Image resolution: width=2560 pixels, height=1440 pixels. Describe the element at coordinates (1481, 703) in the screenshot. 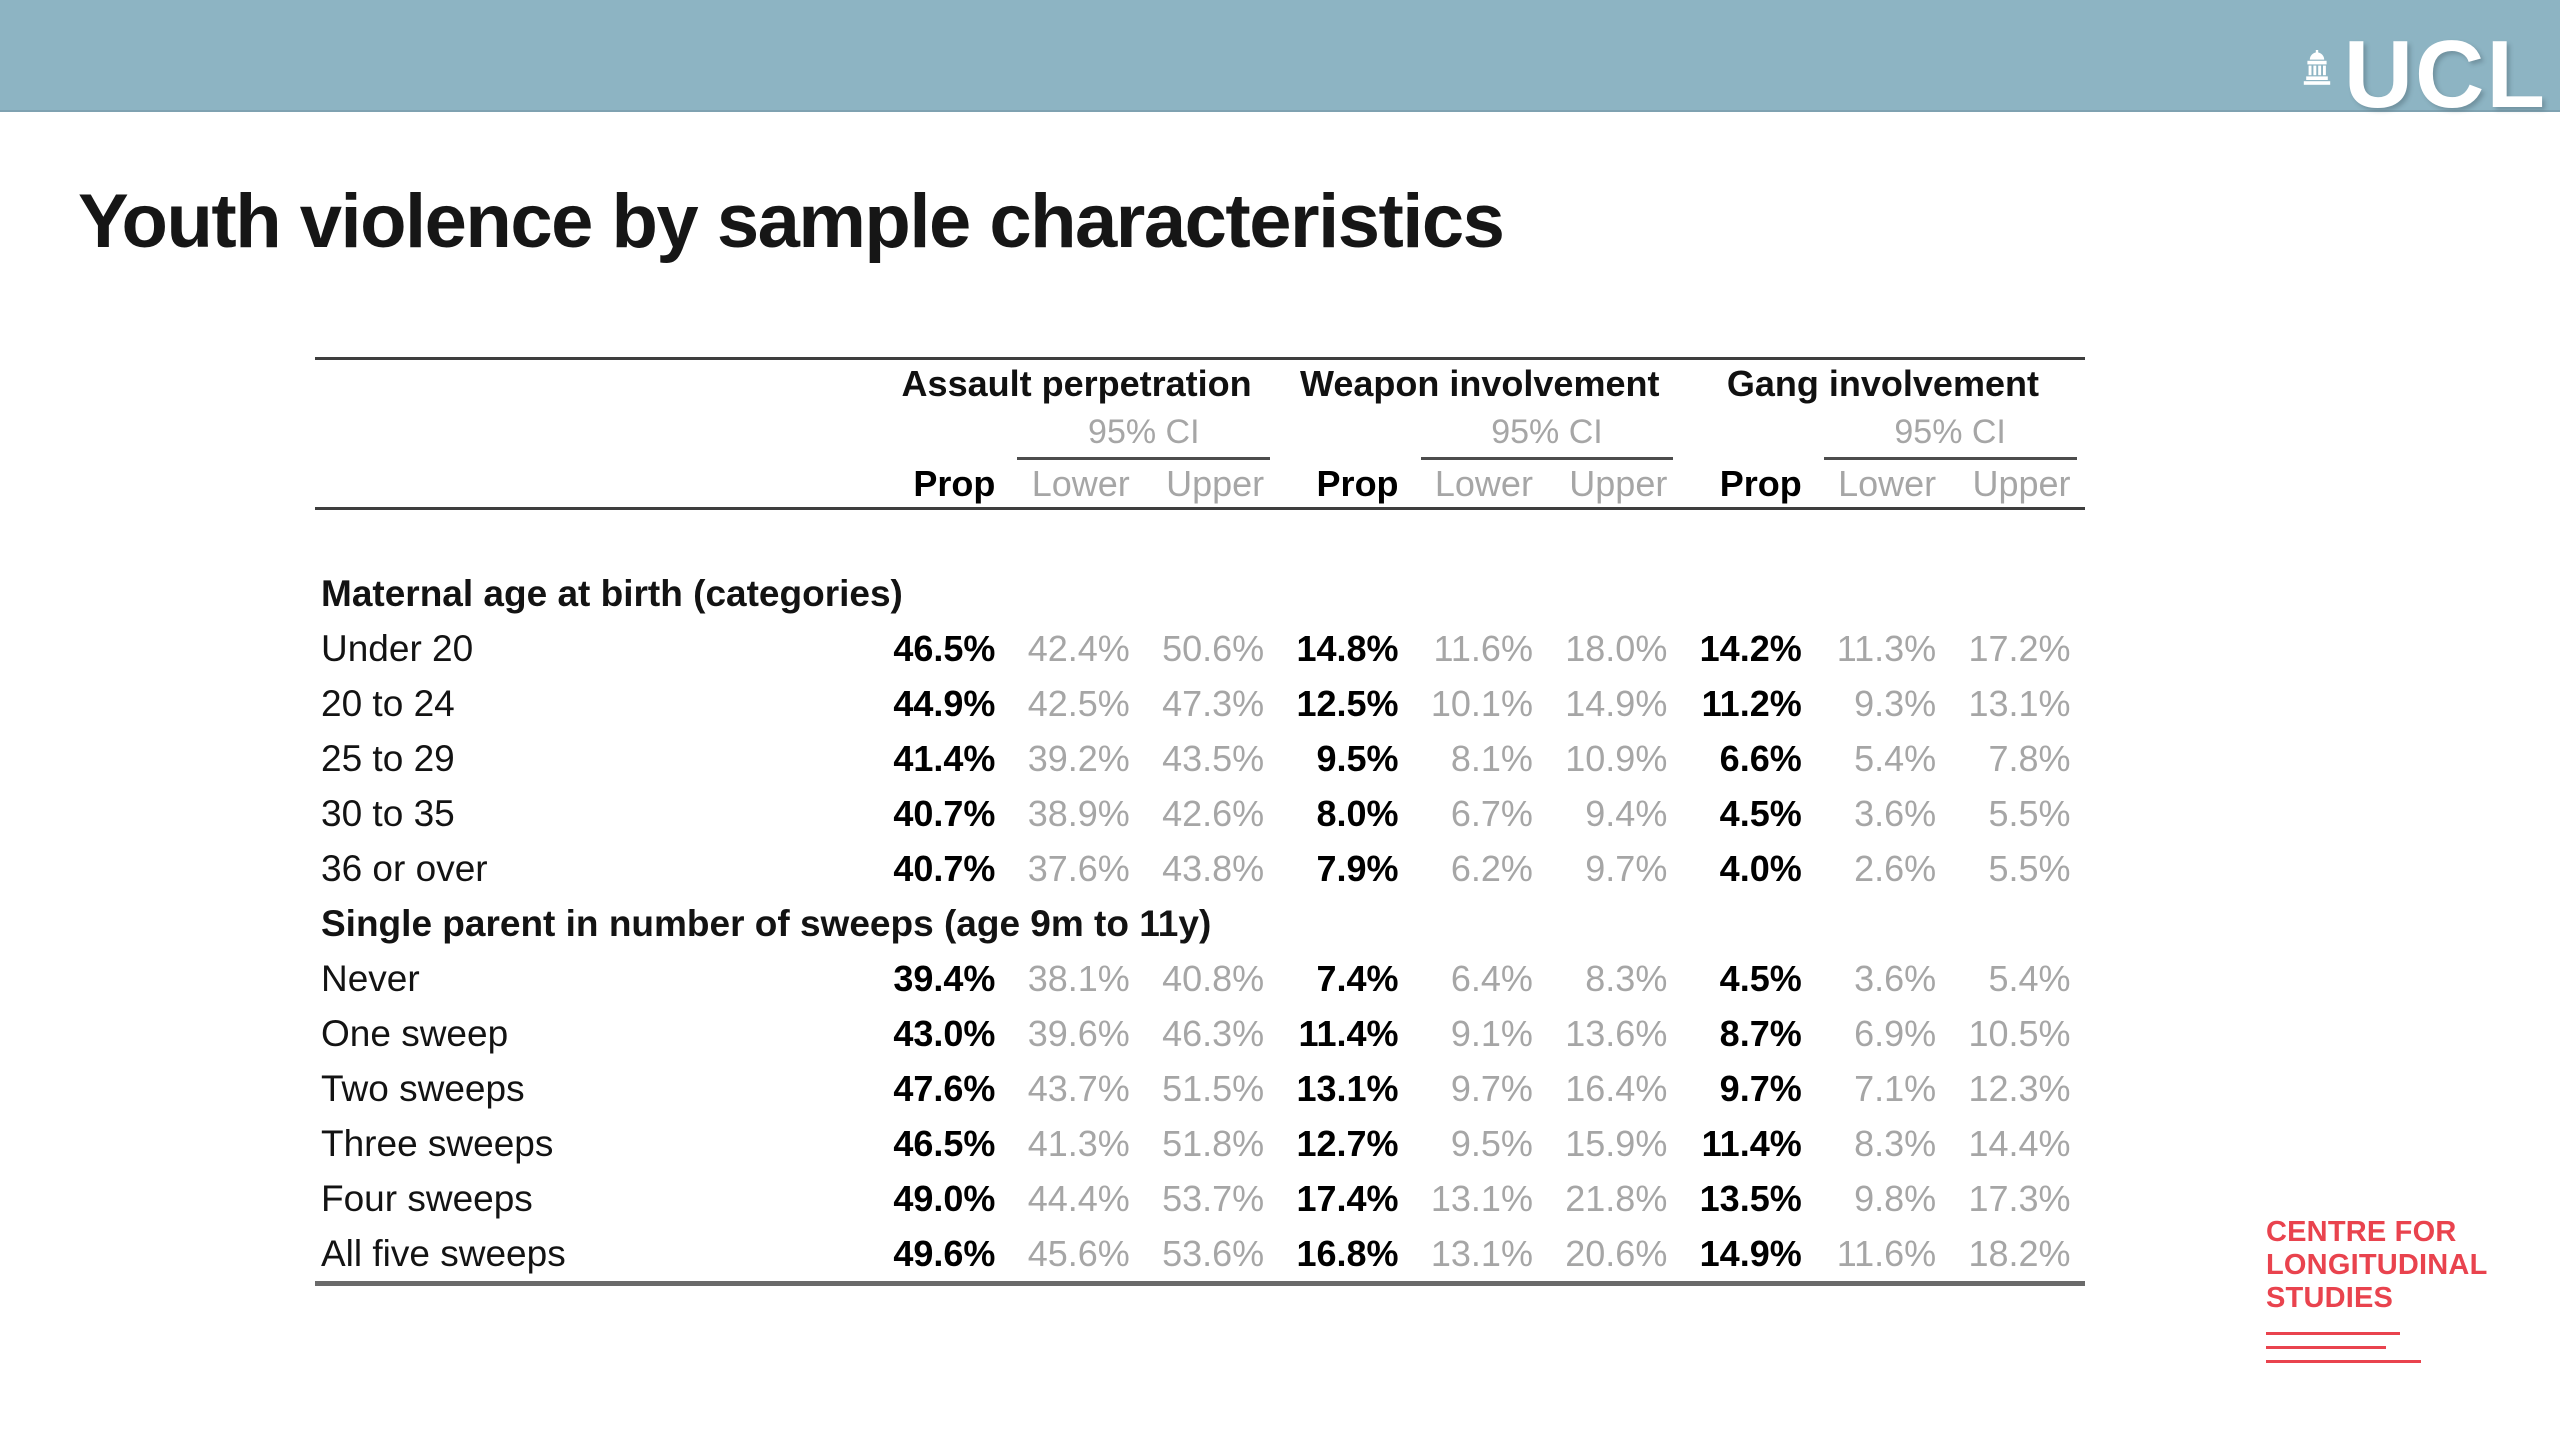

I see `ci-value: 10.1%` at that location.